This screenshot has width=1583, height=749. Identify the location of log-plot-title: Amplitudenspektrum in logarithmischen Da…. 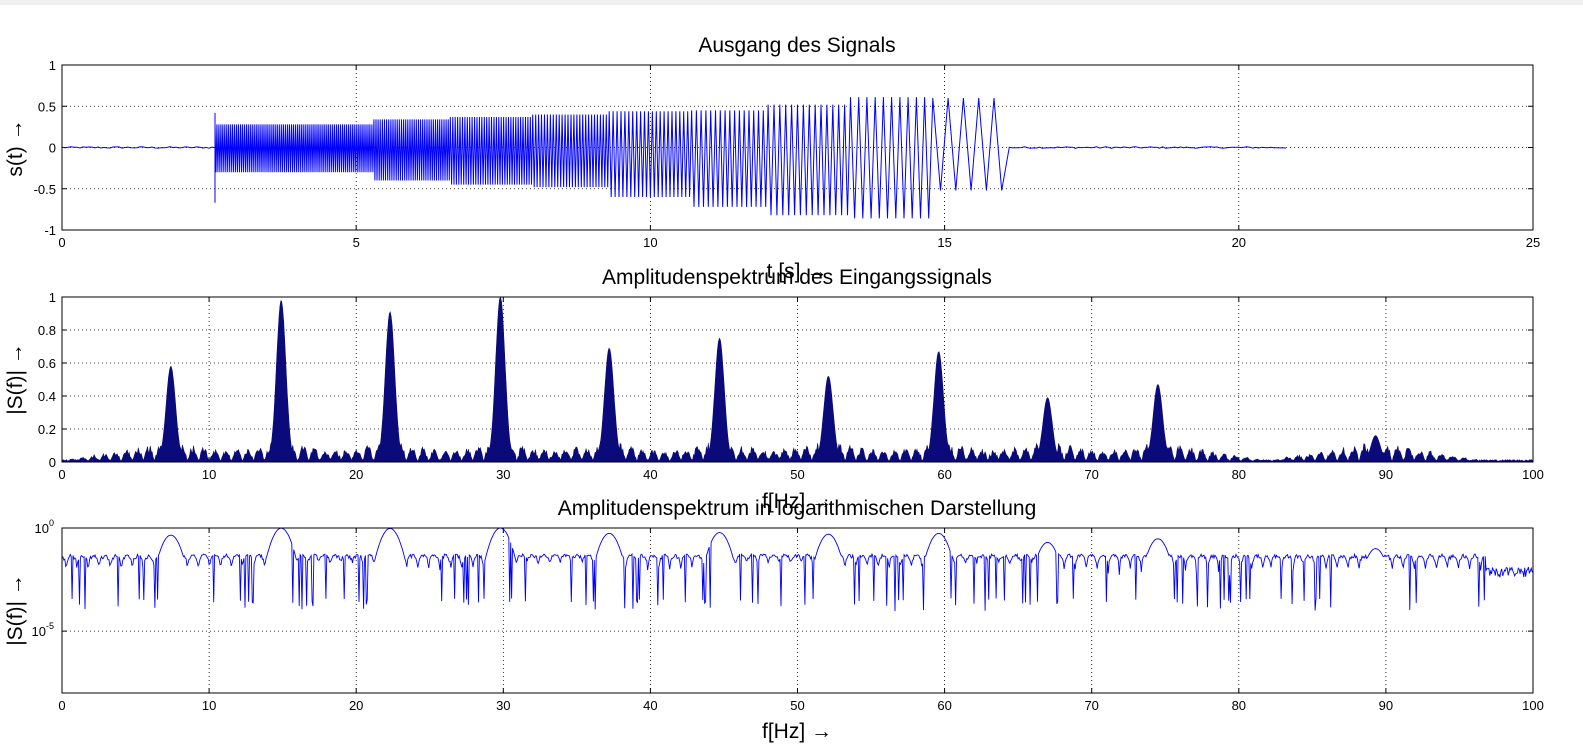
(797, 508).